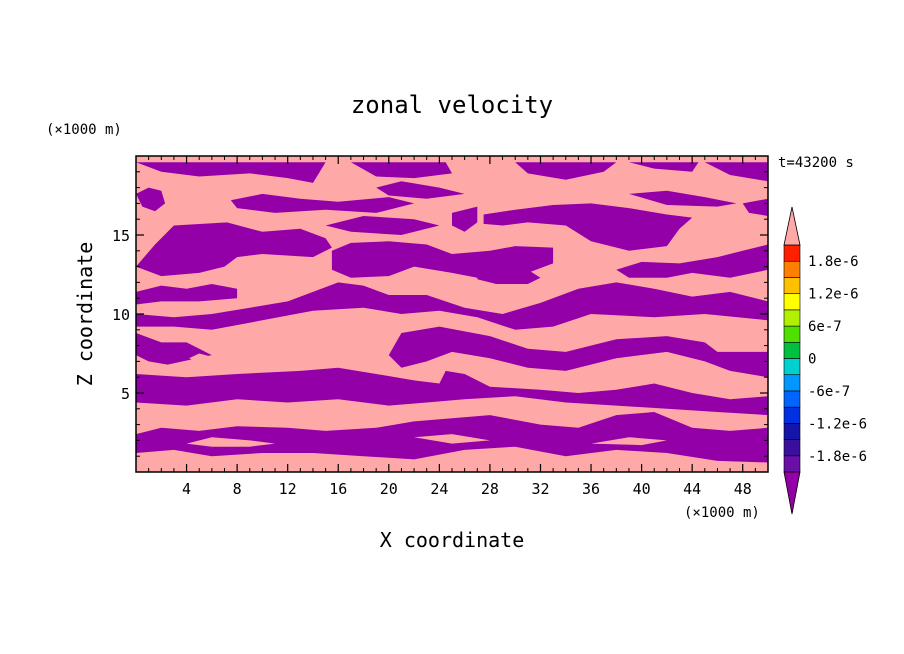 The image size is (904, 654). What do you see at coordinates (837, 424) in the screenshot?
I see `colorbar-label: -1.2e-6` at bounding box center [837, 424].